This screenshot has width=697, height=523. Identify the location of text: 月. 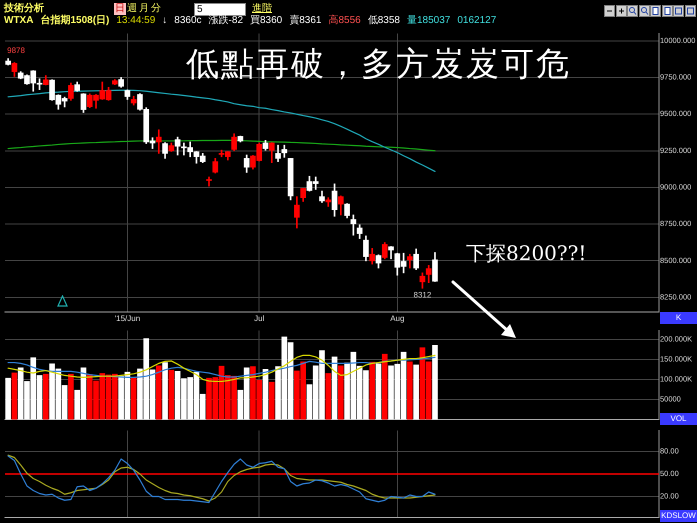
(144, 9).